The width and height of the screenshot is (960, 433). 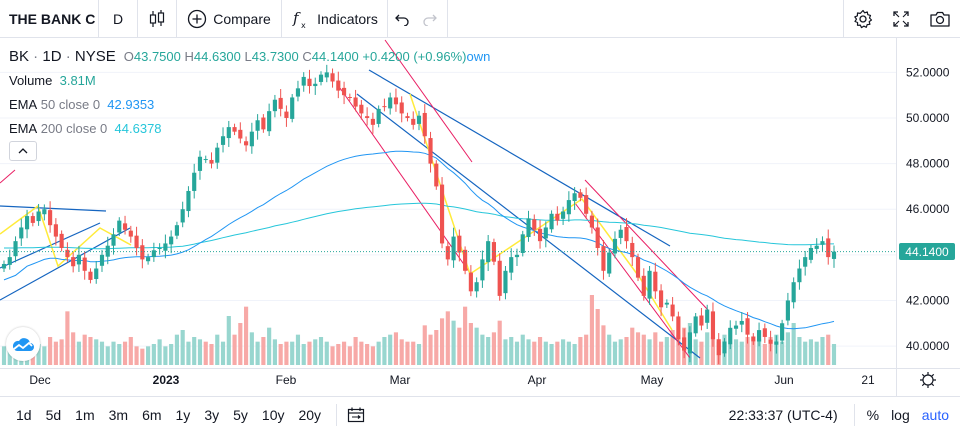 What do you see at coordinates (52, 56) in the screenshot?
I see `legend-interval: 1D` at bounding box center [52, 56].